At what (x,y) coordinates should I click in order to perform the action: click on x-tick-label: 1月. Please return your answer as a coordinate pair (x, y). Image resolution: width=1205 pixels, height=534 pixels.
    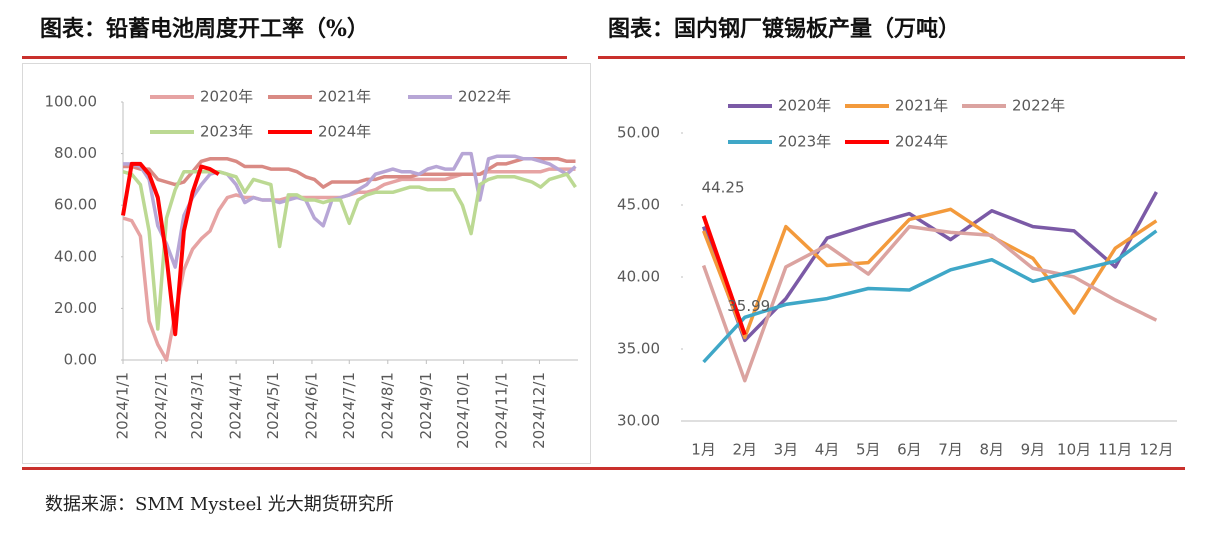
    Looking at the image, I should click on (703, 450).